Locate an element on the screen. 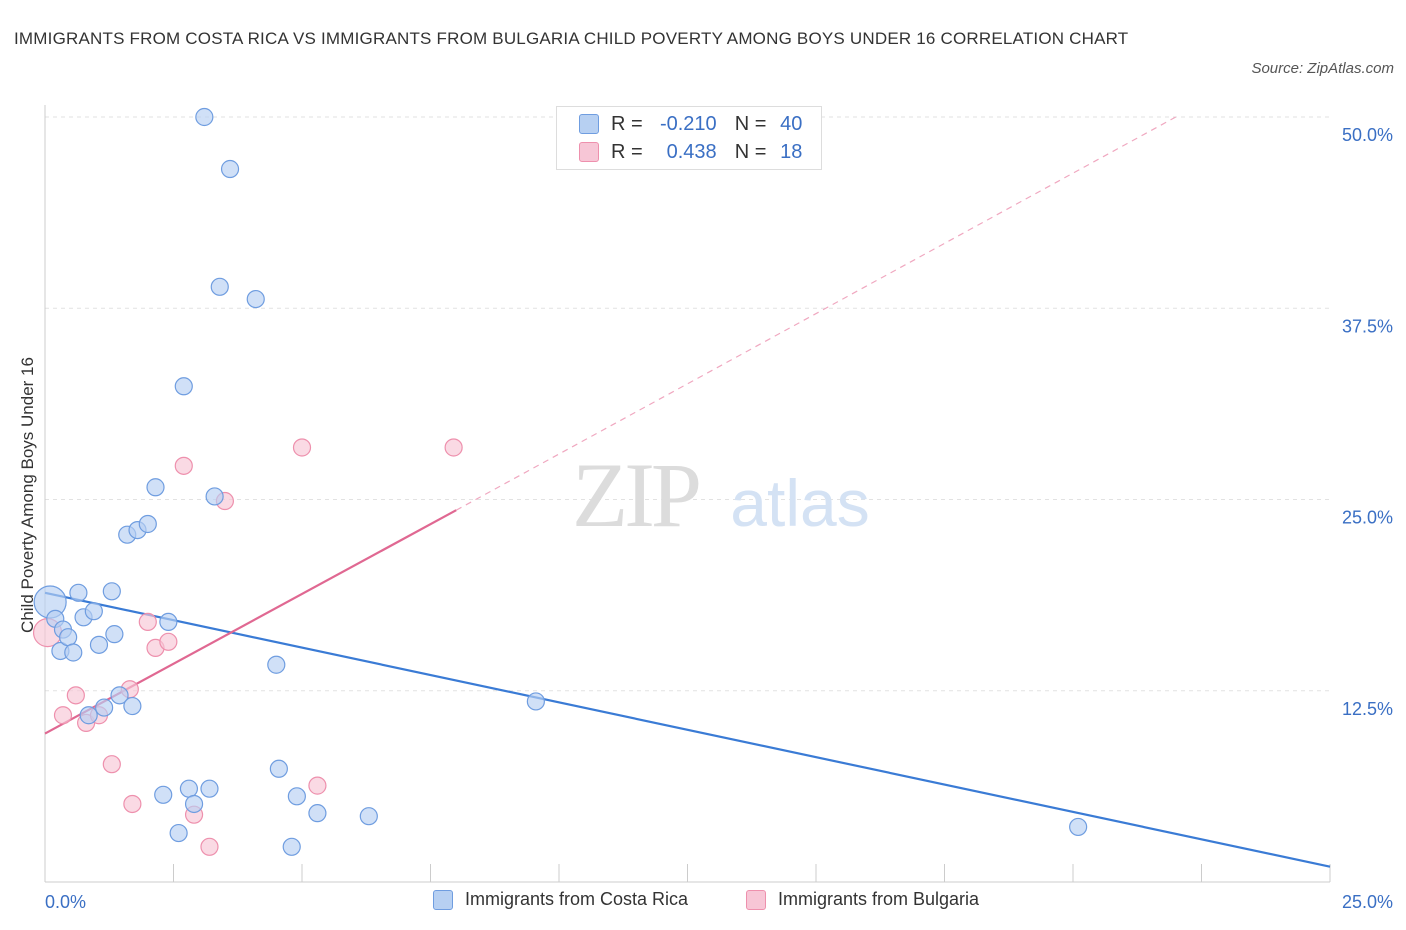  legend-swatch-costa-rica is located at coordinates (589, 124).